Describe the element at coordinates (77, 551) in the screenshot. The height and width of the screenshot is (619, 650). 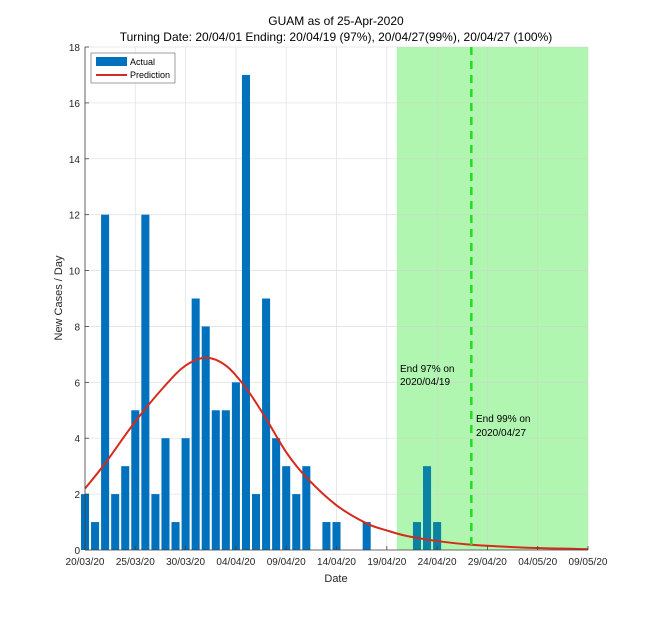
I see `y-tick-label: 0` at that location.